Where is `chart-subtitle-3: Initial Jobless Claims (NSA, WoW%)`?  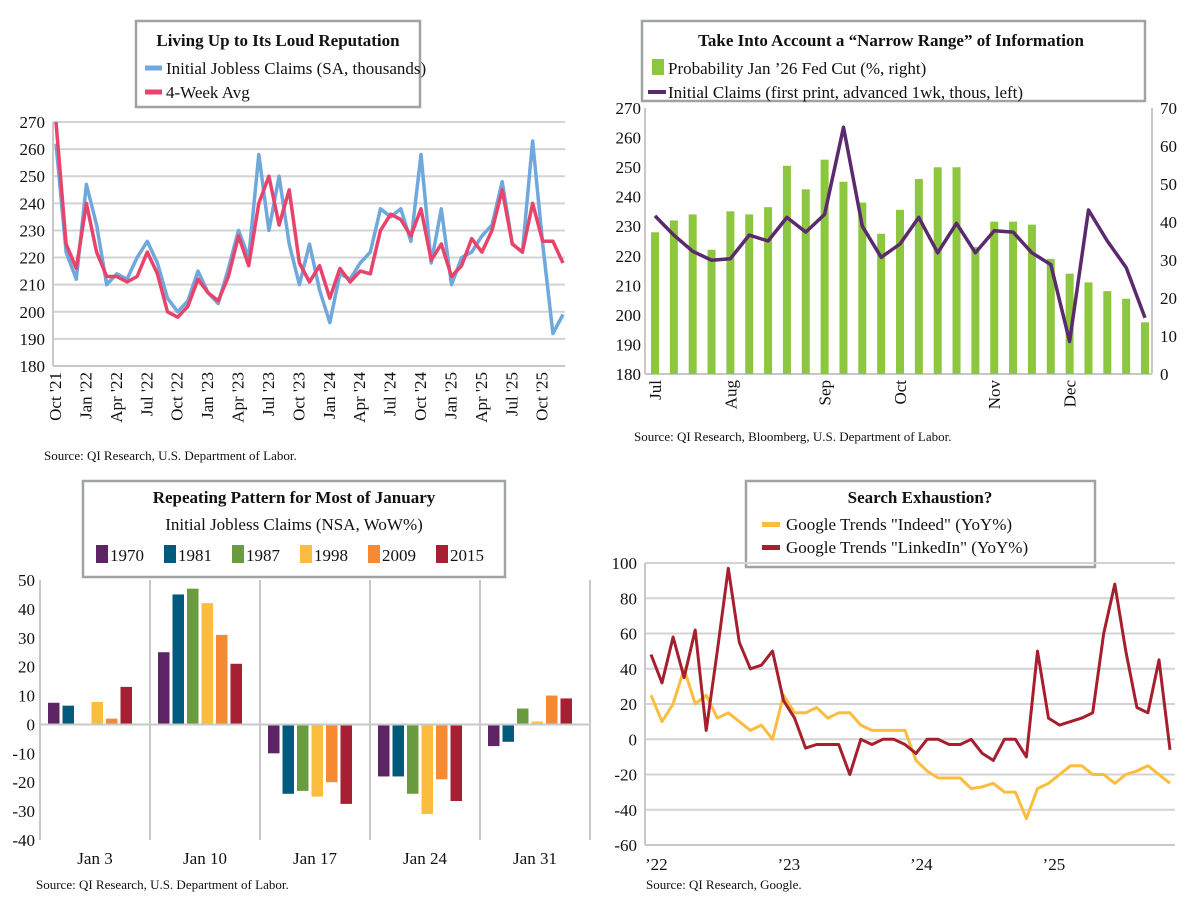
chart-subtitle-3: Initial Jobless Claims (NSA, WoW%) is located at coordinates (294, 524).